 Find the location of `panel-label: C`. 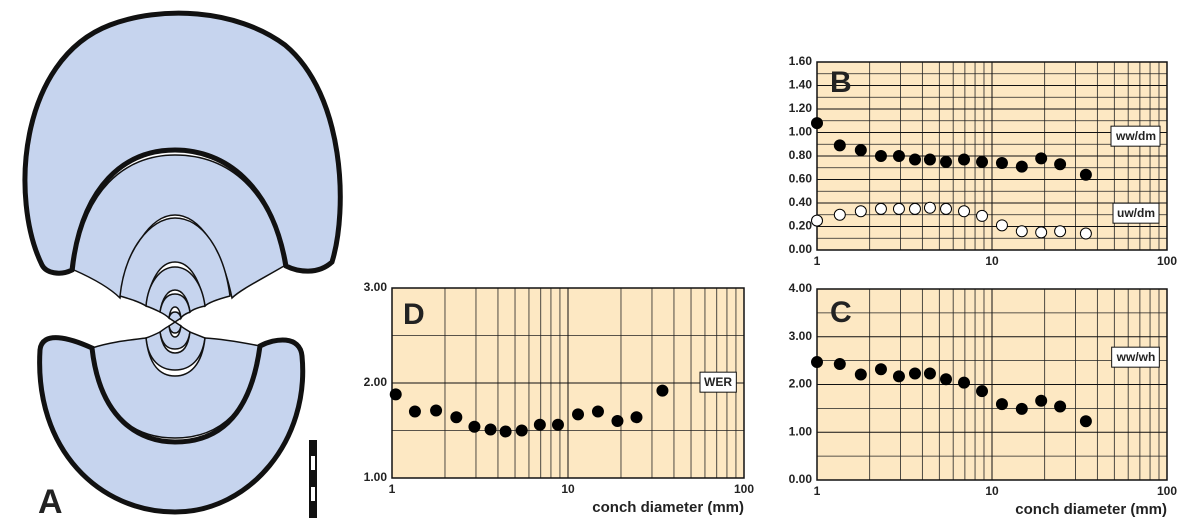

panel-label: C is located at coordinates (841, 312).